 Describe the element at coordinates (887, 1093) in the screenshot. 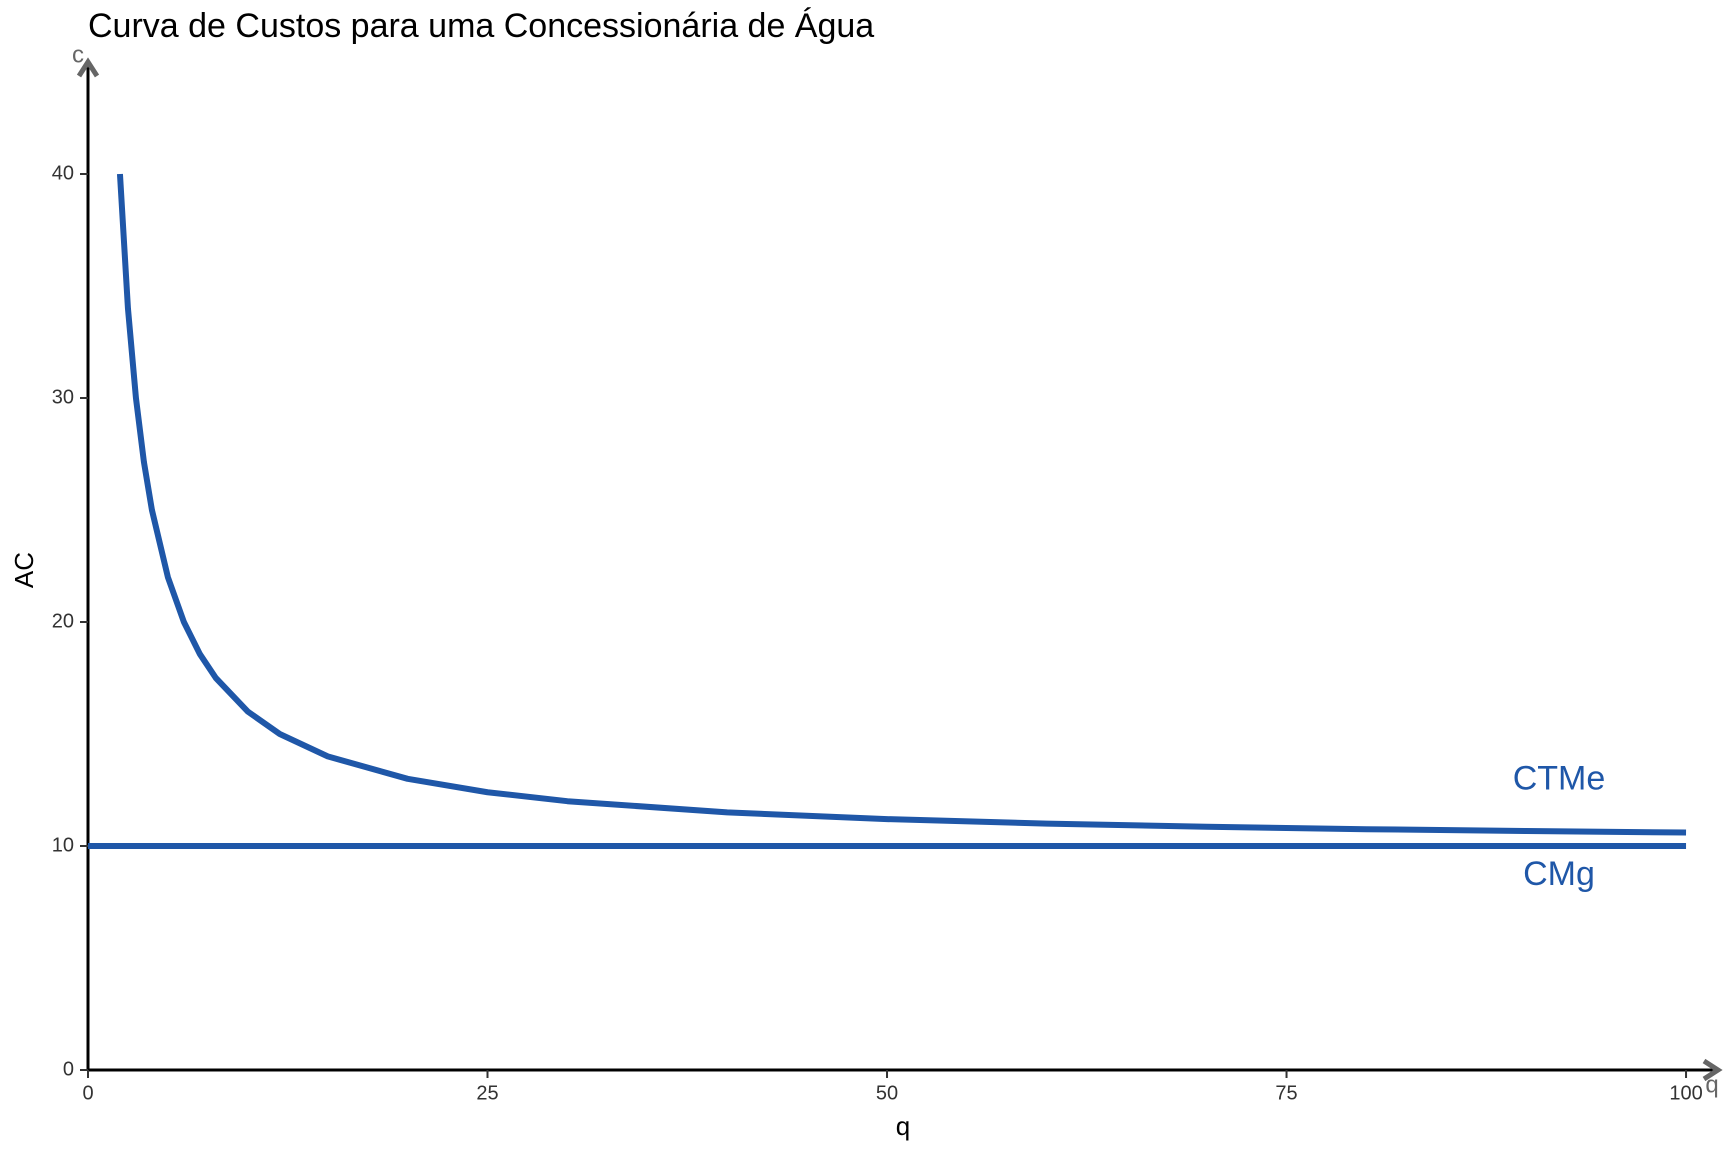

I see `x-tick-label: 50` at that location.